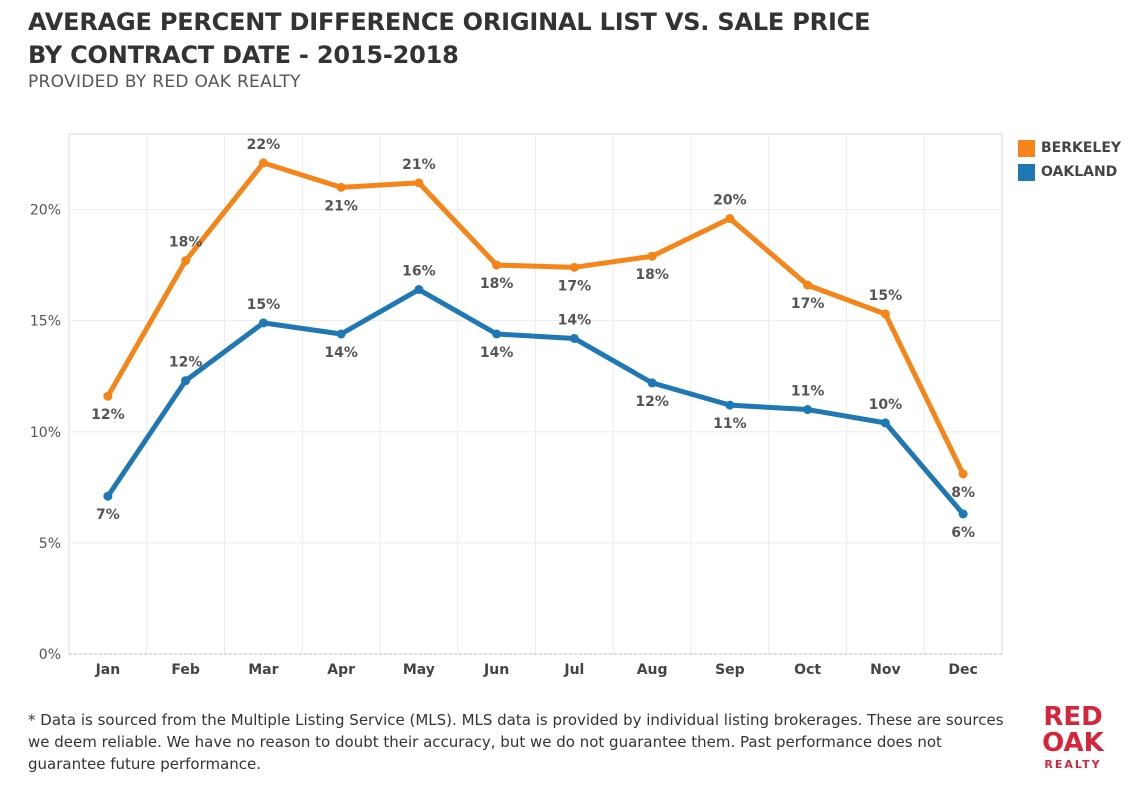  Describe the element at coordinates (885, 670) in the screenshot. I see `x-tick-label: Nov` at that location.